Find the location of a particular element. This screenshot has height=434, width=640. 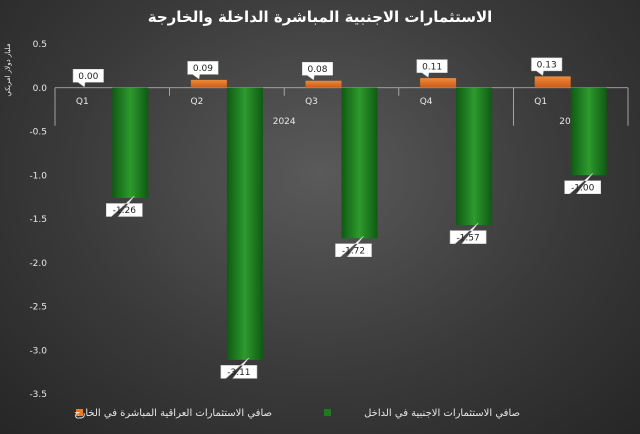

data-label-text: 0.11 is located at coordinates (432, 67).